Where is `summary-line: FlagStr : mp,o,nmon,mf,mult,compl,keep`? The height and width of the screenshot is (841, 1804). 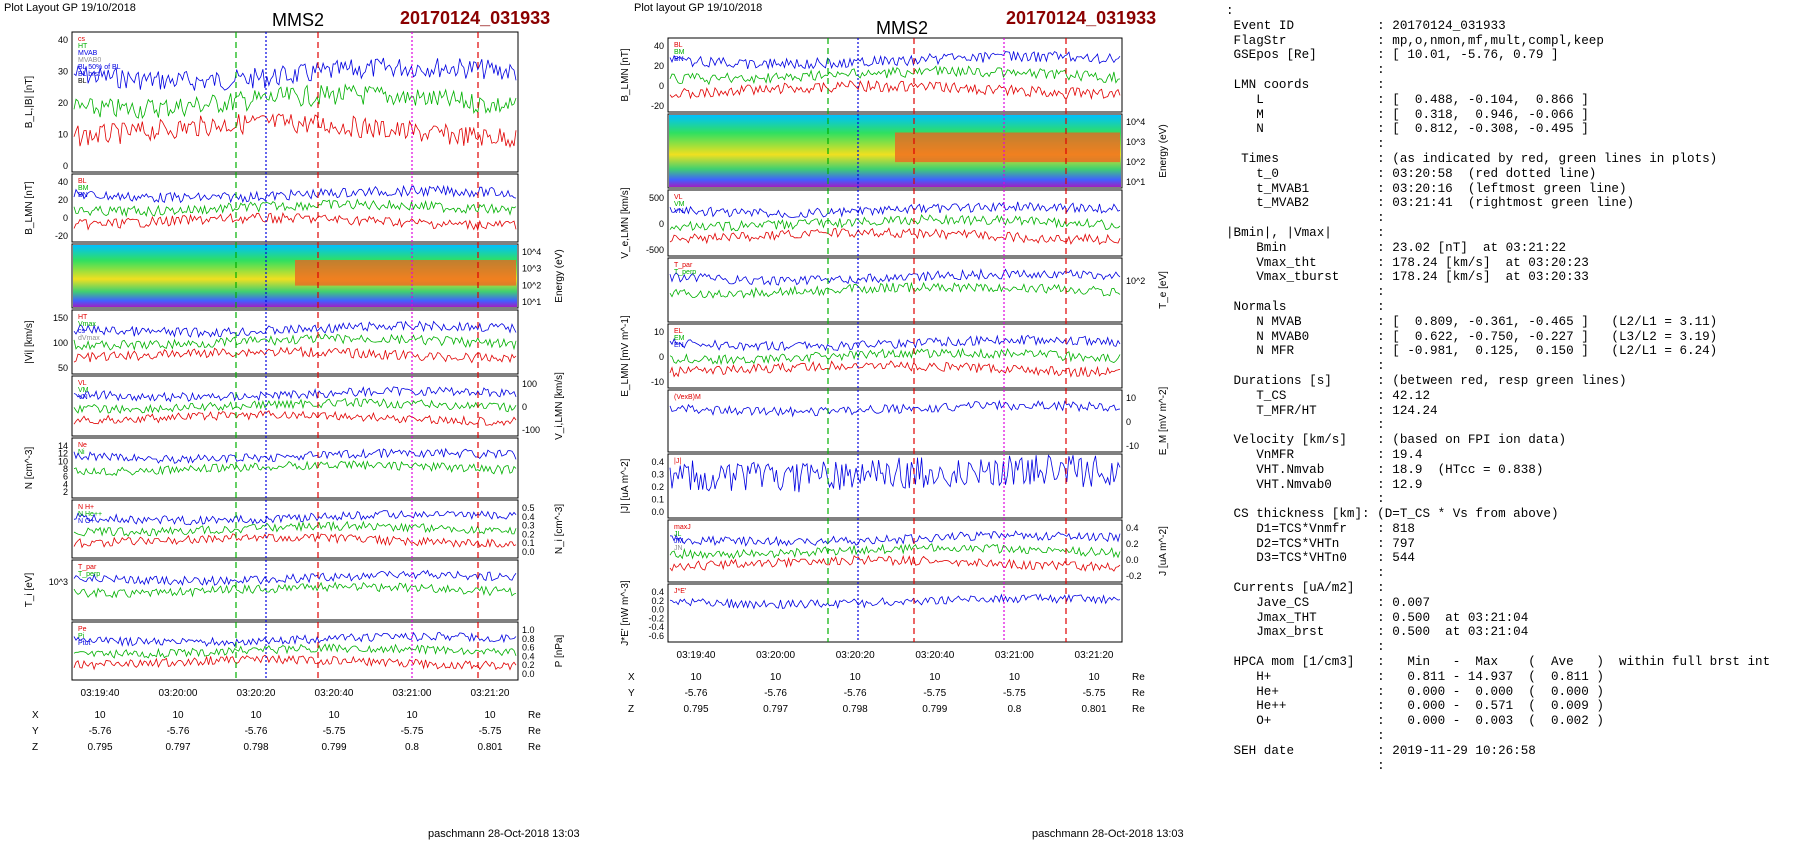 summary-line: FlagStr : mp,o,nmon,mf,mult,compl,keep is located at coordinates (1415, 40).